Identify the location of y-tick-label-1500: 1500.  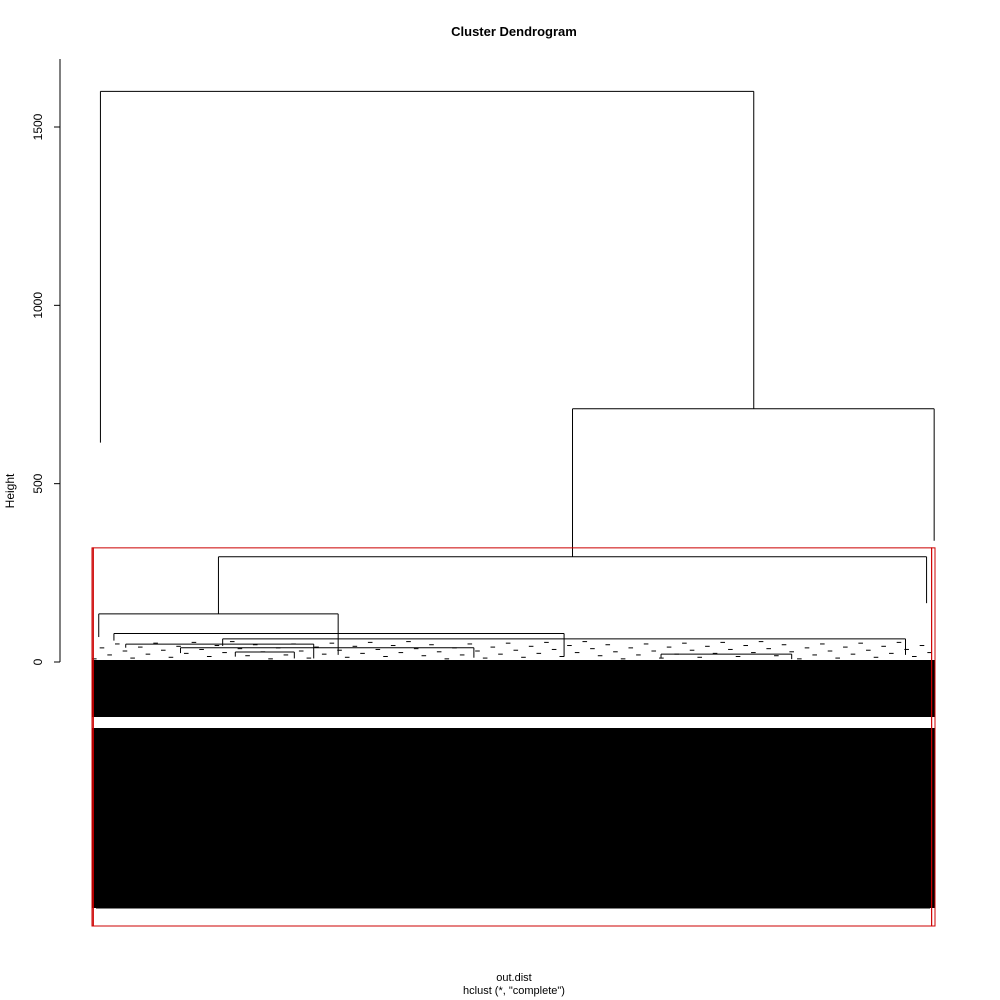
(38, 126).